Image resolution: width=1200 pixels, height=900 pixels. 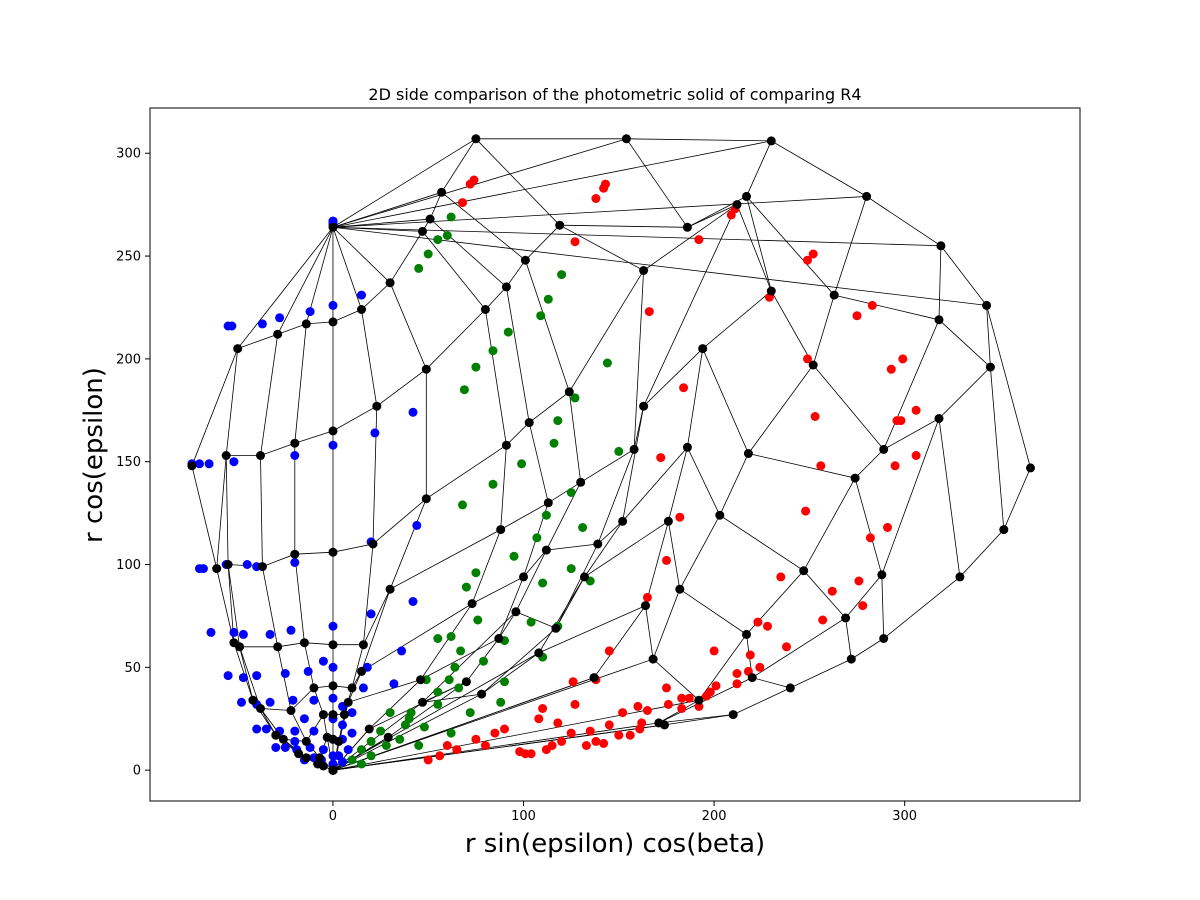 What do you see at coordinates (523, 816) in the screenshot?
I see `x-tick-label: 100` at bounding box center [523, 816].